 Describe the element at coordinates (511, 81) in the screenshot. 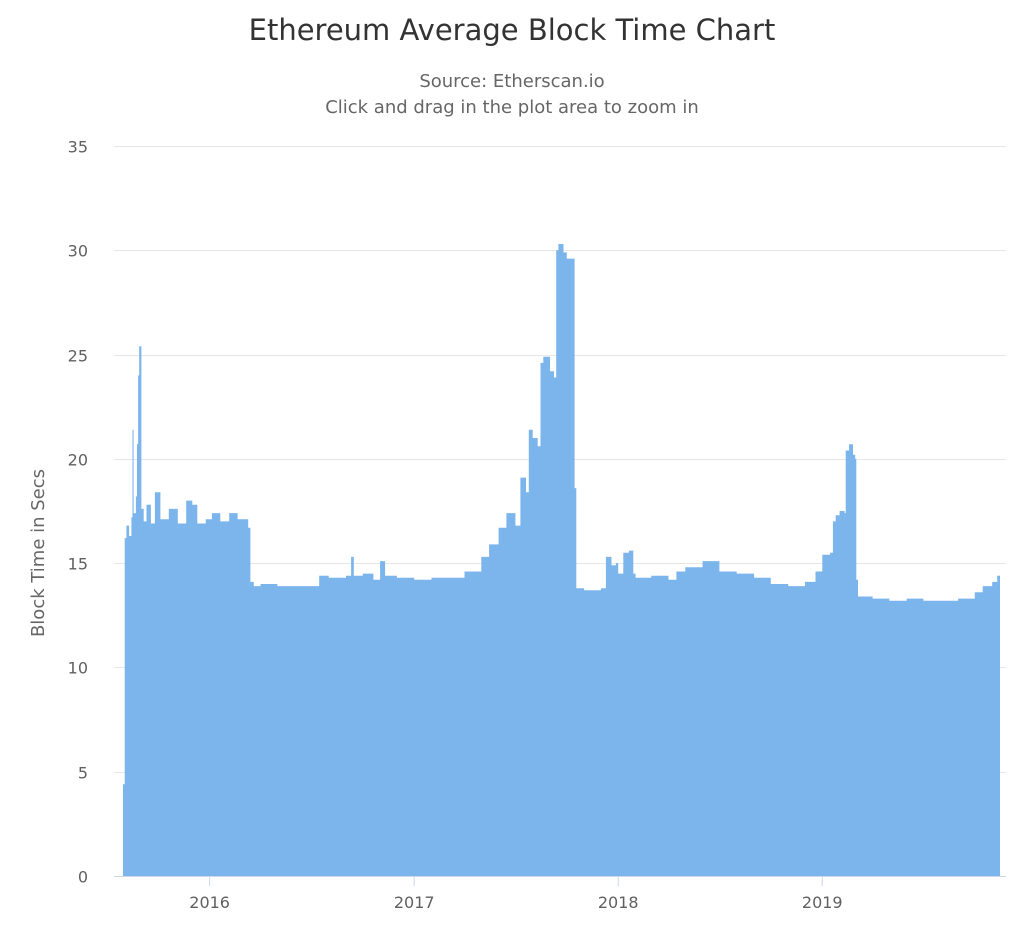

I see `chart-subtitle-source: Source: Etherscan.io` at that location.